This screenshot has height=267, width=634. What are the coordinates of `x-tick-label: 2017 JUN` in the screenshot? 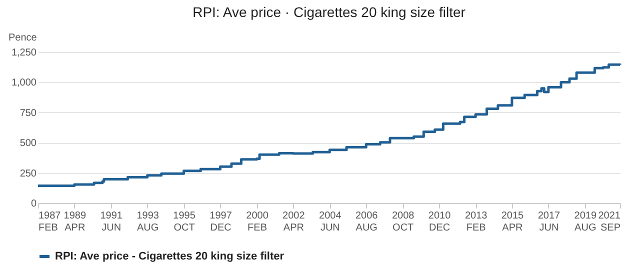 It's located at (549, 222).